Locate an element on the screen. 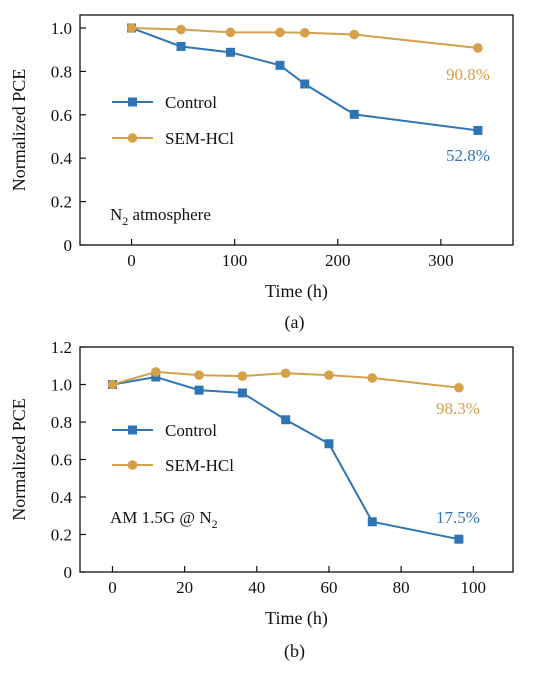 The height and width of the screenshot is (675, 538). x-tick-label: 60 is located at coordinates (328, 587).